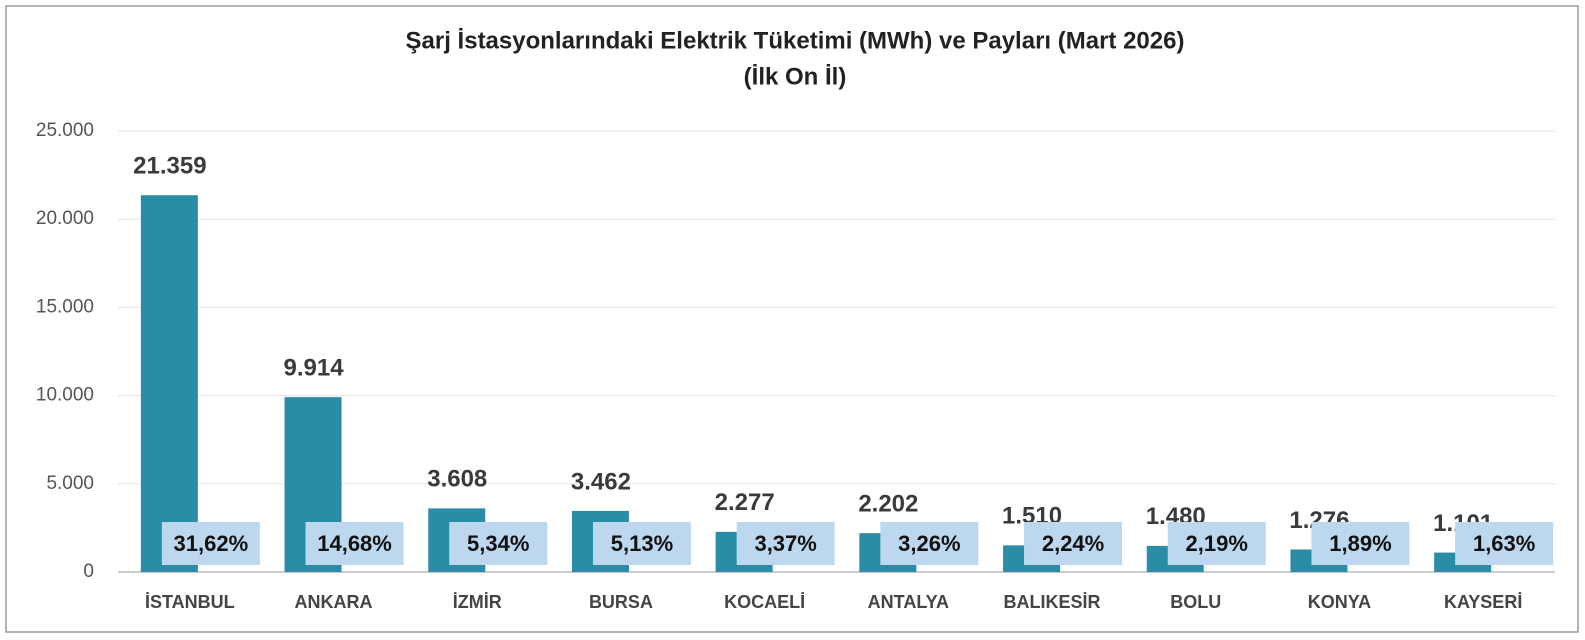 The image size is (1585, 640). What do you see at coordinates (1052, 602) in the screenshot?
I see `x-tick-label: BALIKESİR` at bounding box center [1052, 602].